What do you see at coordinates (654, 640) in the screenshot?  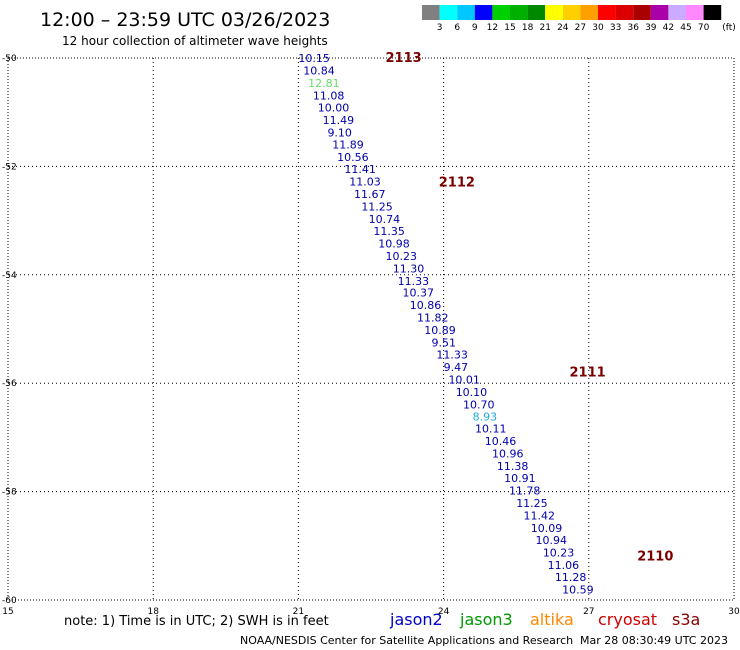 I see `footer-timestamp: Mar 28 08:30:49 UTC 2023` at bounding box center [654, 640].